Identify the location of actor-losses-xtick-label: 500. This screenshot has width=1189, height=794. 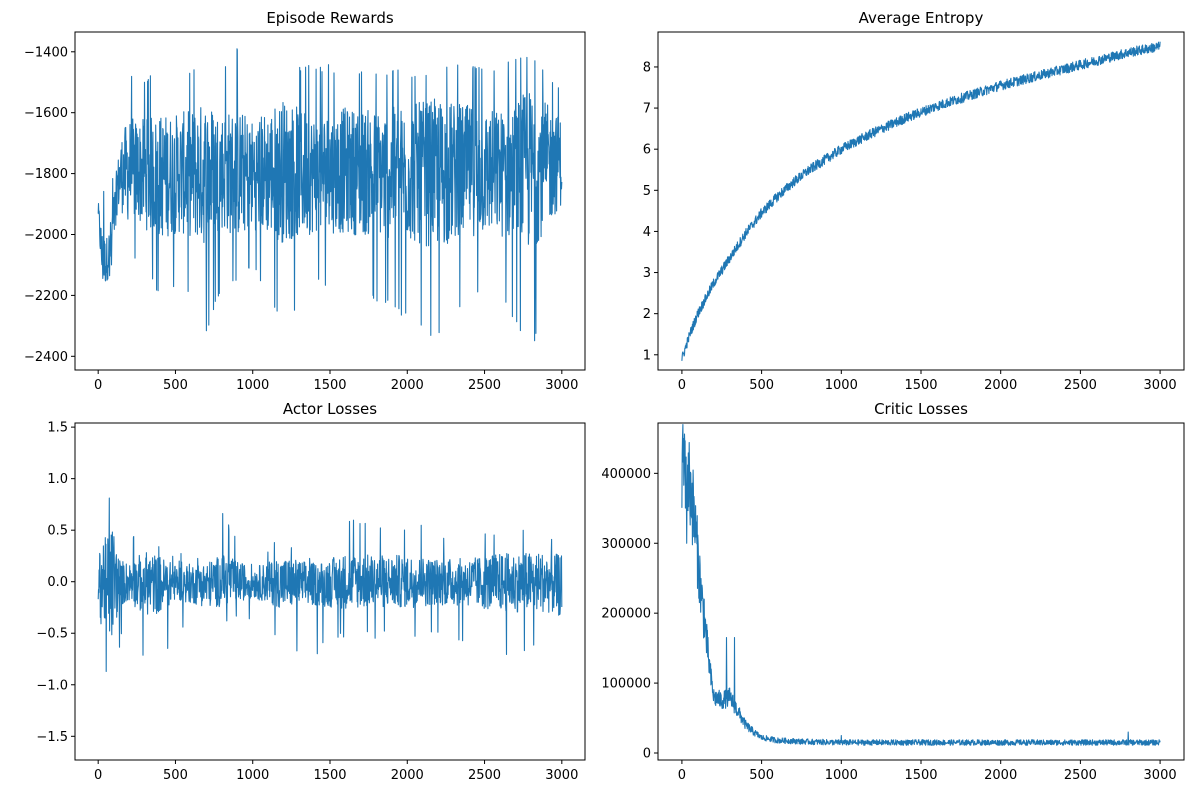
(175, 775).